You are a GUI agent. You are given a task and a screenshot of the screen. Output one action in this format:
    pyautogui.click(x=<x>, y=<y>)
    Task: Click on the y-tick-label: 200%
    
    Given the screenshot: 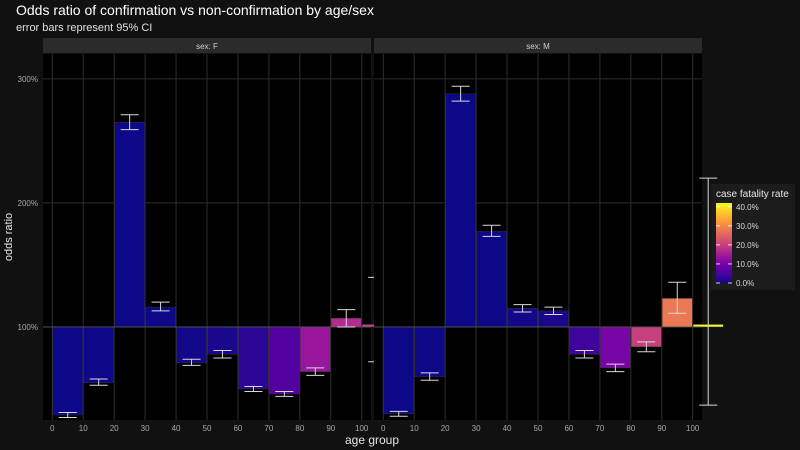 What is the action you would take?
    pyautogui.click(x=28, y=203)
    